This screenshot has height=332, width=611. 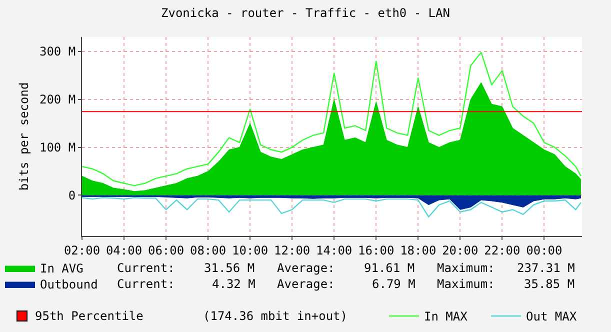 What do you see at coordinates (250, 250) in the screenshot?
I see `x-tick-label: 10:00` at bounding box center [250, 250].